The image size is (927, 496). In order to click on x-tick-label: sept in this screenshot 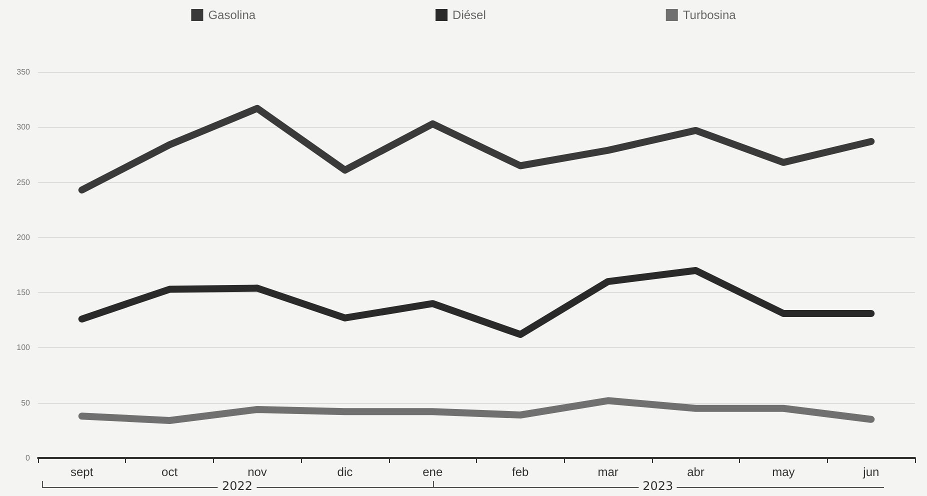, I will do `click(82, 472)`.